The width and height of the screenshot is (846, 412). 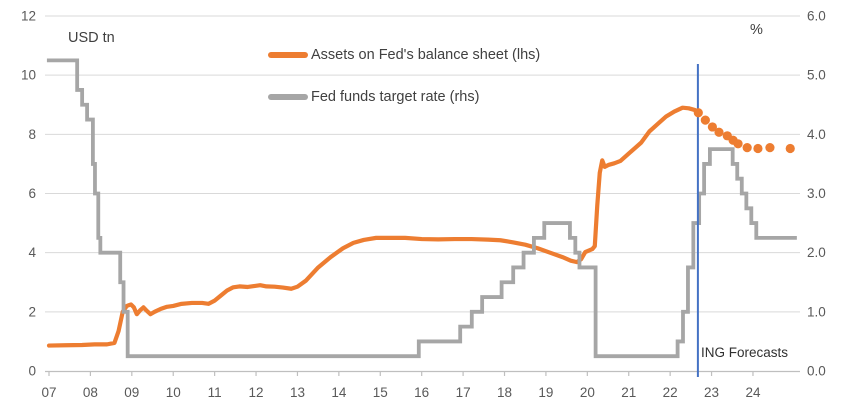 I want to click on x-axis-tick-label: 08, so click(x=90, y=392).